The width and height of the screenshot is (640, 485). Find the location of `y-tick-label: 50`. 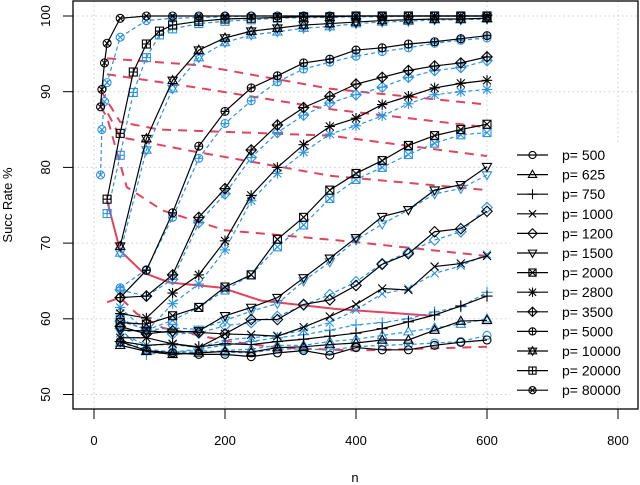

y-tick-label: 50 is located at coordinates (45, 394).